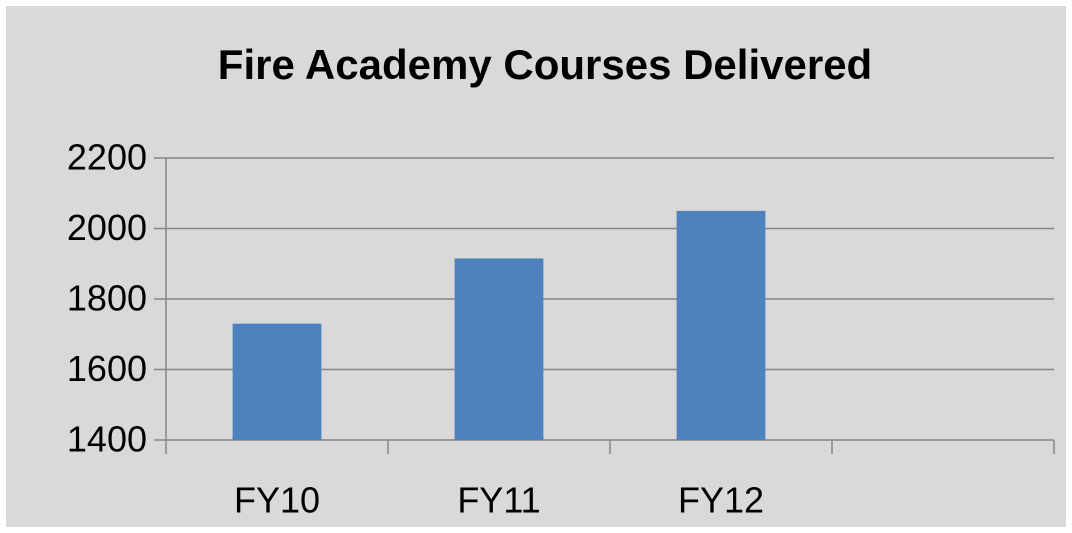 This screenshot has height=533, width=1072. I want to click on y-tick-label: 1400, so click(107, 439).